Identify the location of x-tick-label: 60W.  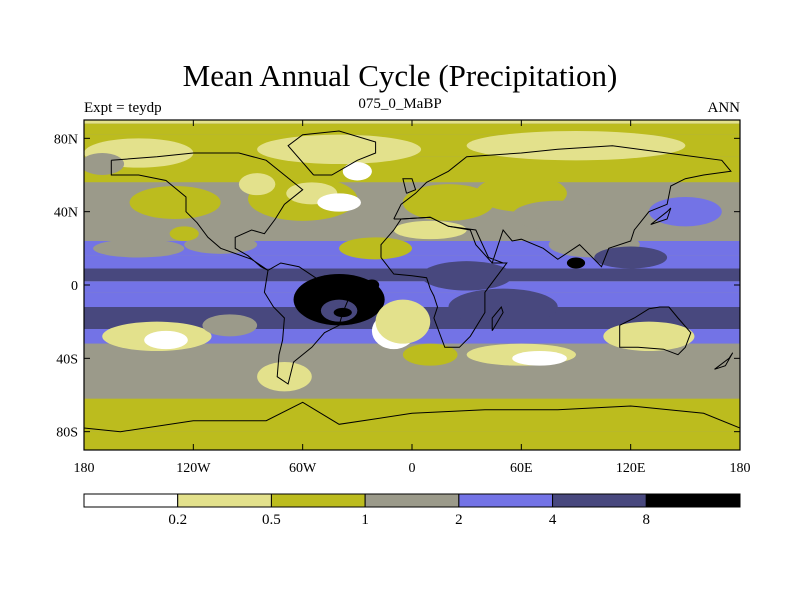
(303, 468).